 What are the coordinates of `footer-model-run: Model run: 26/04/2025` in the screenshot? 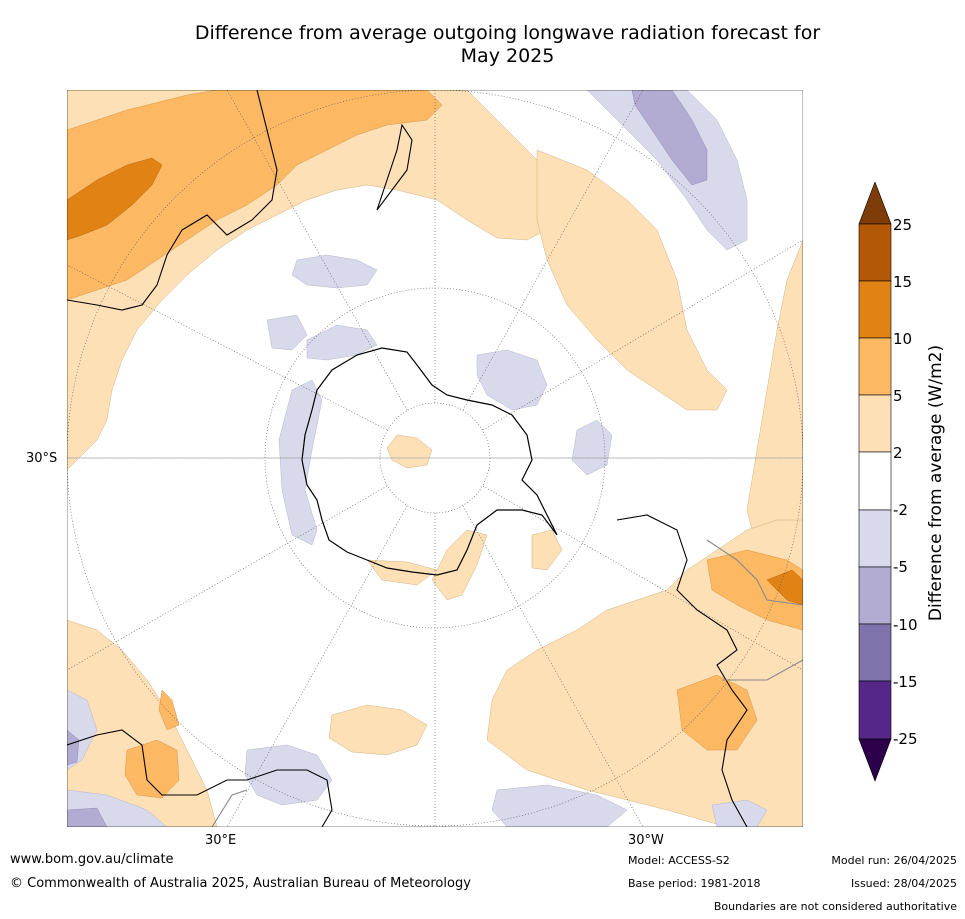 It's located at (894, 860).